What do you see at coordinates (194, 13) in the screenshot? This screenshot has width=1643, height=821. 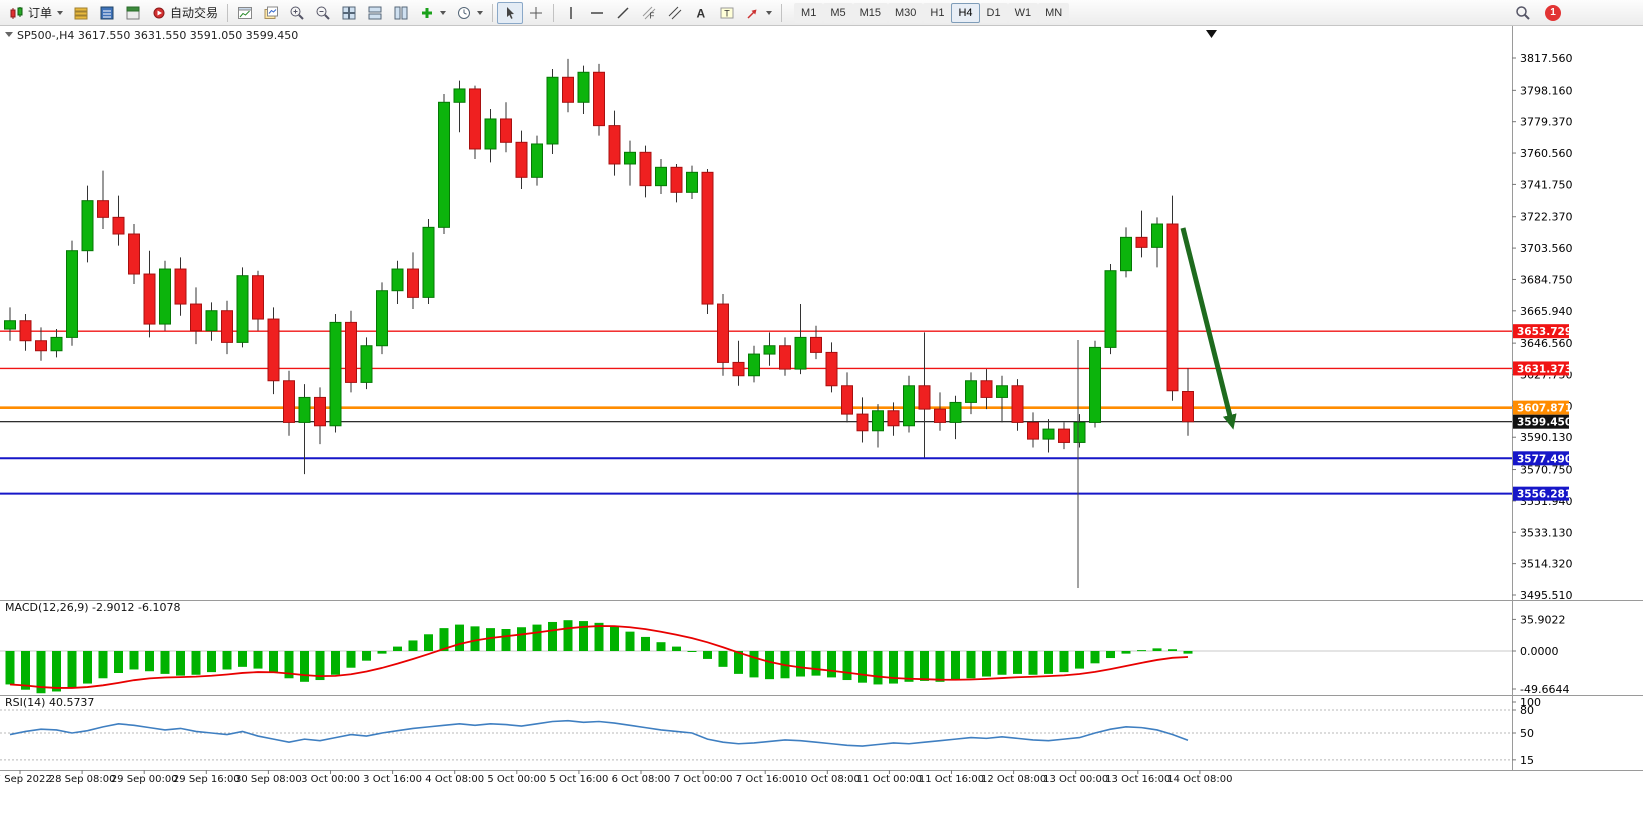 I see `autotrading-label: 自动交易` at bounding box center [194, 13].